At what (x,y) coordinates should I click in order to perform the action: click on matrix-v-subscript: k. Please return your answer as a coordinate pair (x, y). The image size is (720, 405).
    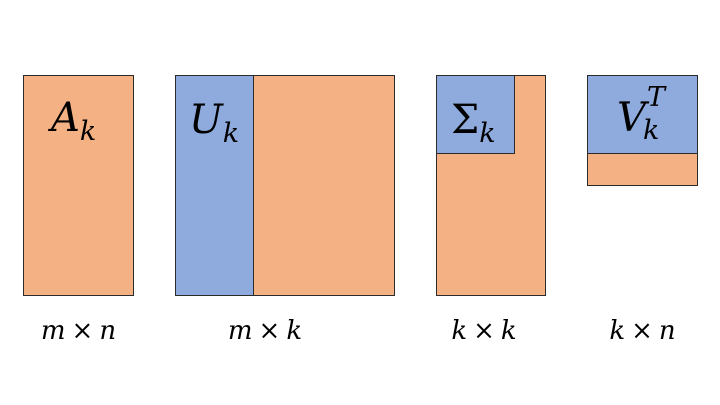
    Looking at the image, I should click on (651, 130).